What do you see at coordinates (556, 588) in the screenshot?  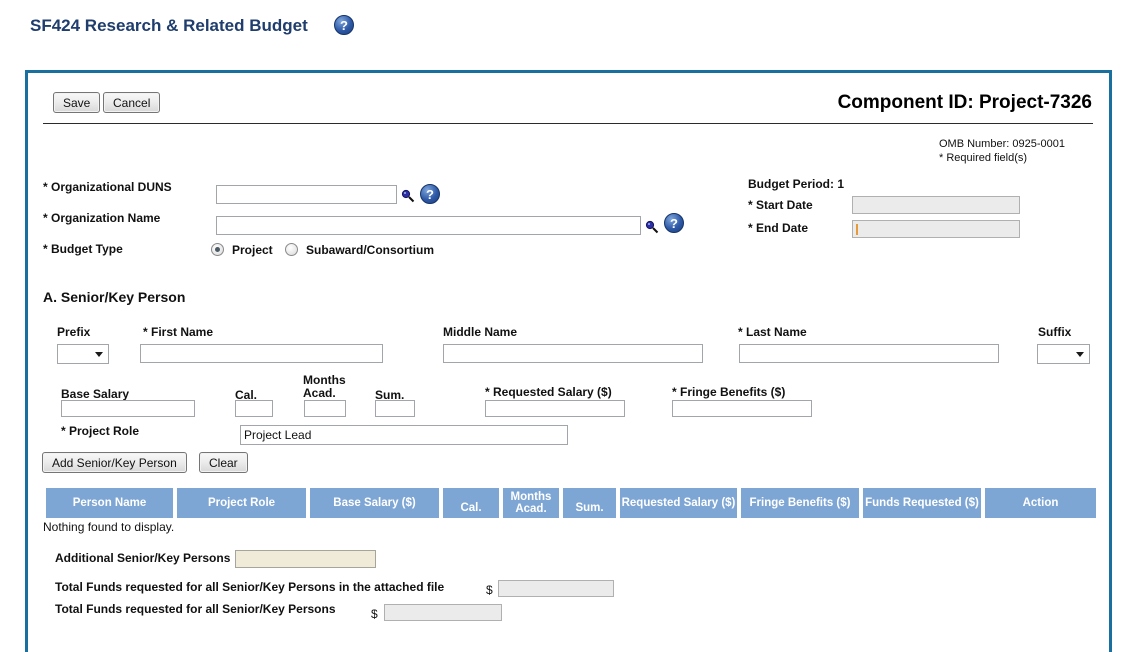 I see `attached-total-field` at bounding box center [556, 588].